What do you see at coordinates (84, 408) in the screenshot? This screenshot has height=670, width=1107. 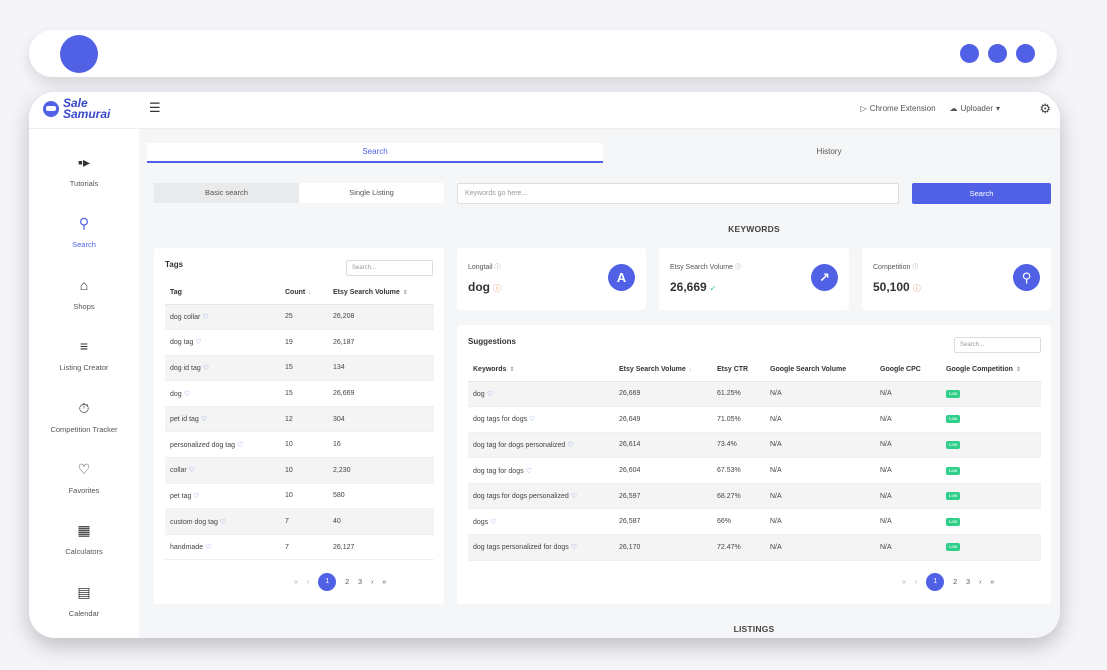 I see `stopwatch-icon: ⏱` at bounding box center [84, 408].